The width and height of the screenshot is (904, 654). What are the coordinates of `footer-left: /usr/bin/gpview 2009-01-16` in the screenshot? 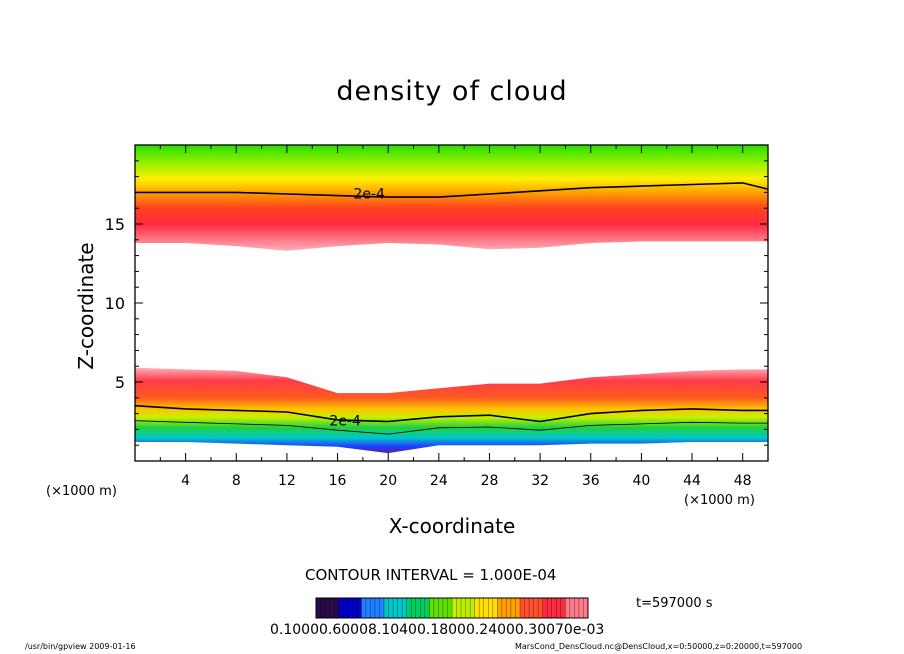 It's located at (80, 646).